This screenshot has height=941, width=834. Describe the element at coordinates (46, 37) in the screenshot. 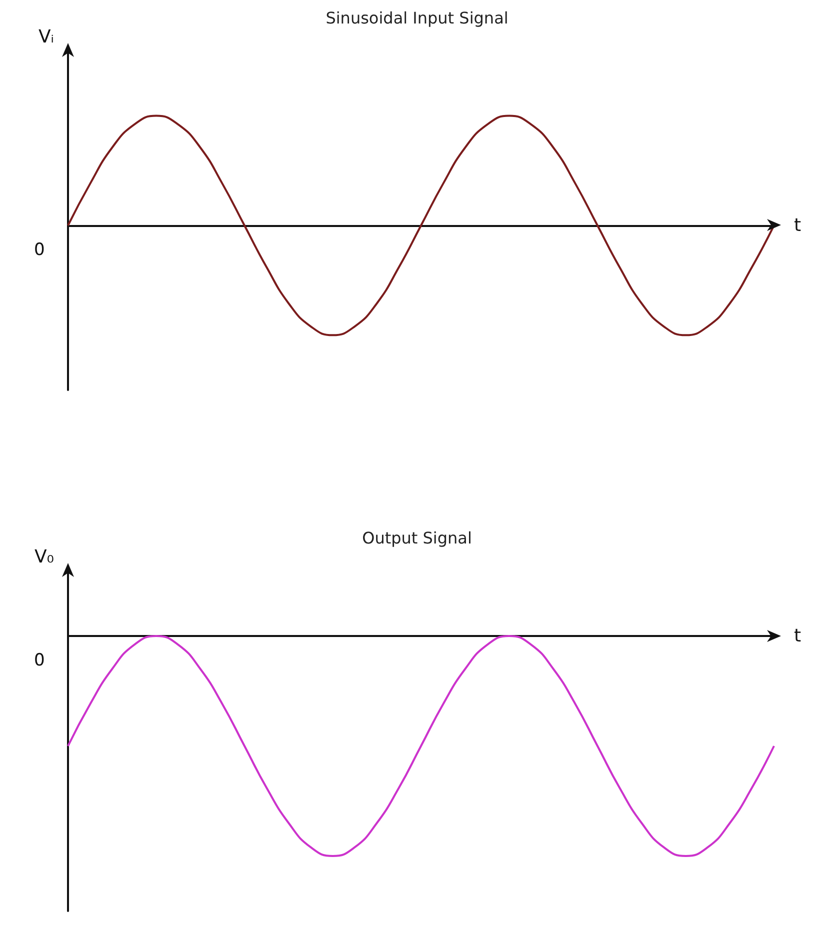

I see `y-axis-title: Vᵢ` at that location.